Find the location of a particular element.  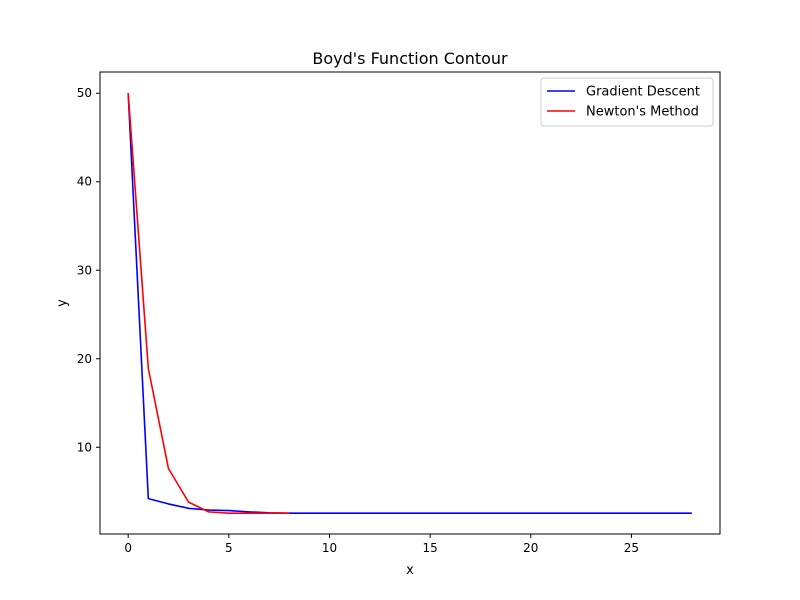

legend-label-1: Newton's Method is located at coordinates (642, 112).